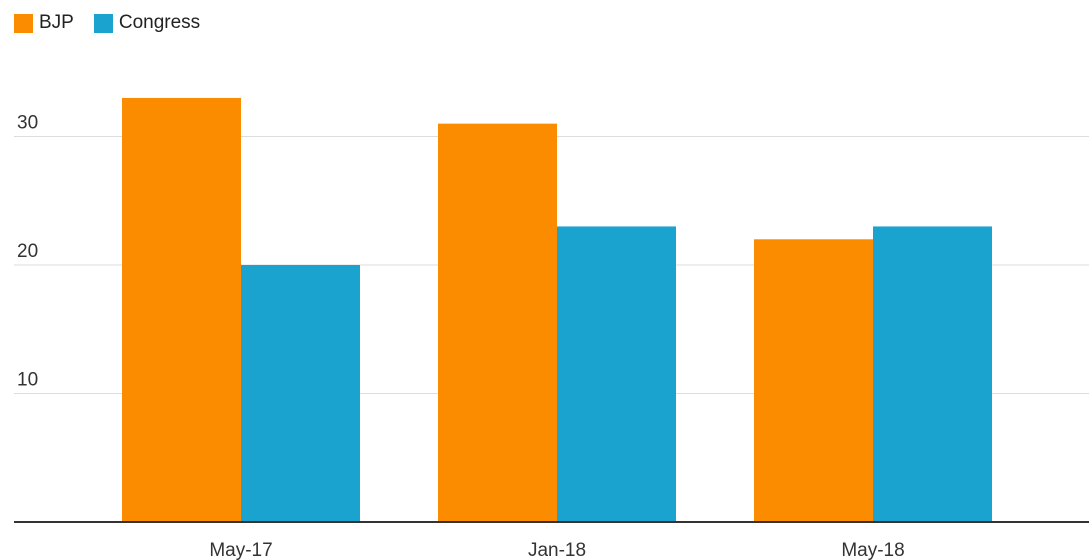 This screenshot has height=560, width=1089. What do you see at coordinates (23, 23) in the screenshot?
I see `legend-swatch-bjp` at bounding box center [23, 23].